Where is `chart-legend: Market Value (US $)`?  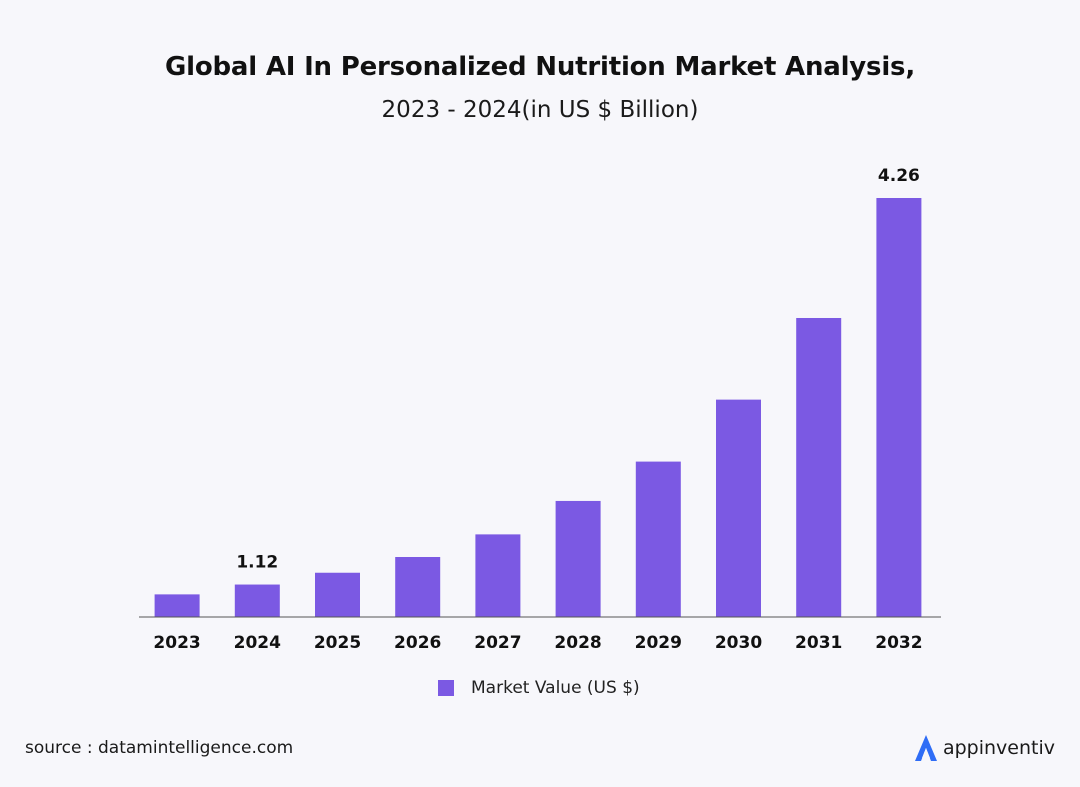 chart-legend: Market Value (US $) is located at coordinates (539, 688).